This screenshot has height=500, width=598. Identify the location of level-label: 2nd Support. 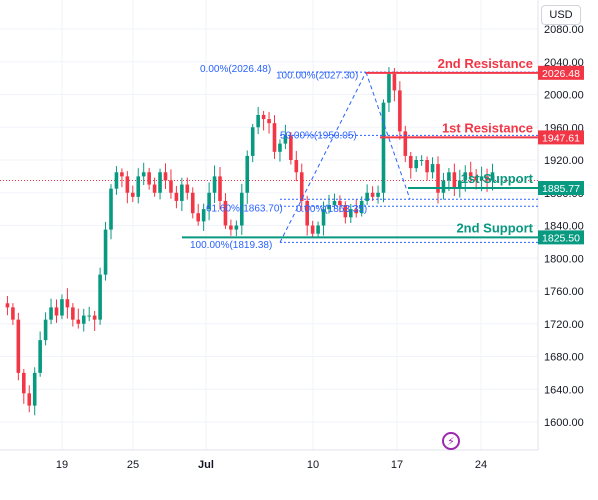
(494, 227).